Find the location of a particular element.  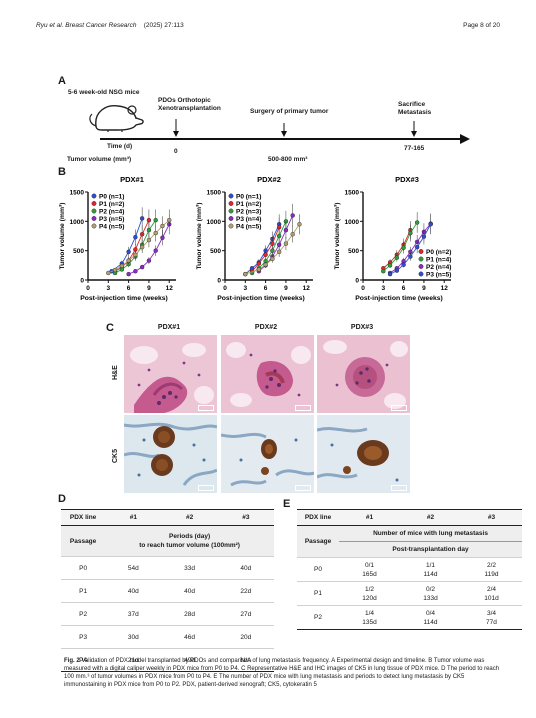

citation: (2025) 27:113 is located at coordinates (163, 25).